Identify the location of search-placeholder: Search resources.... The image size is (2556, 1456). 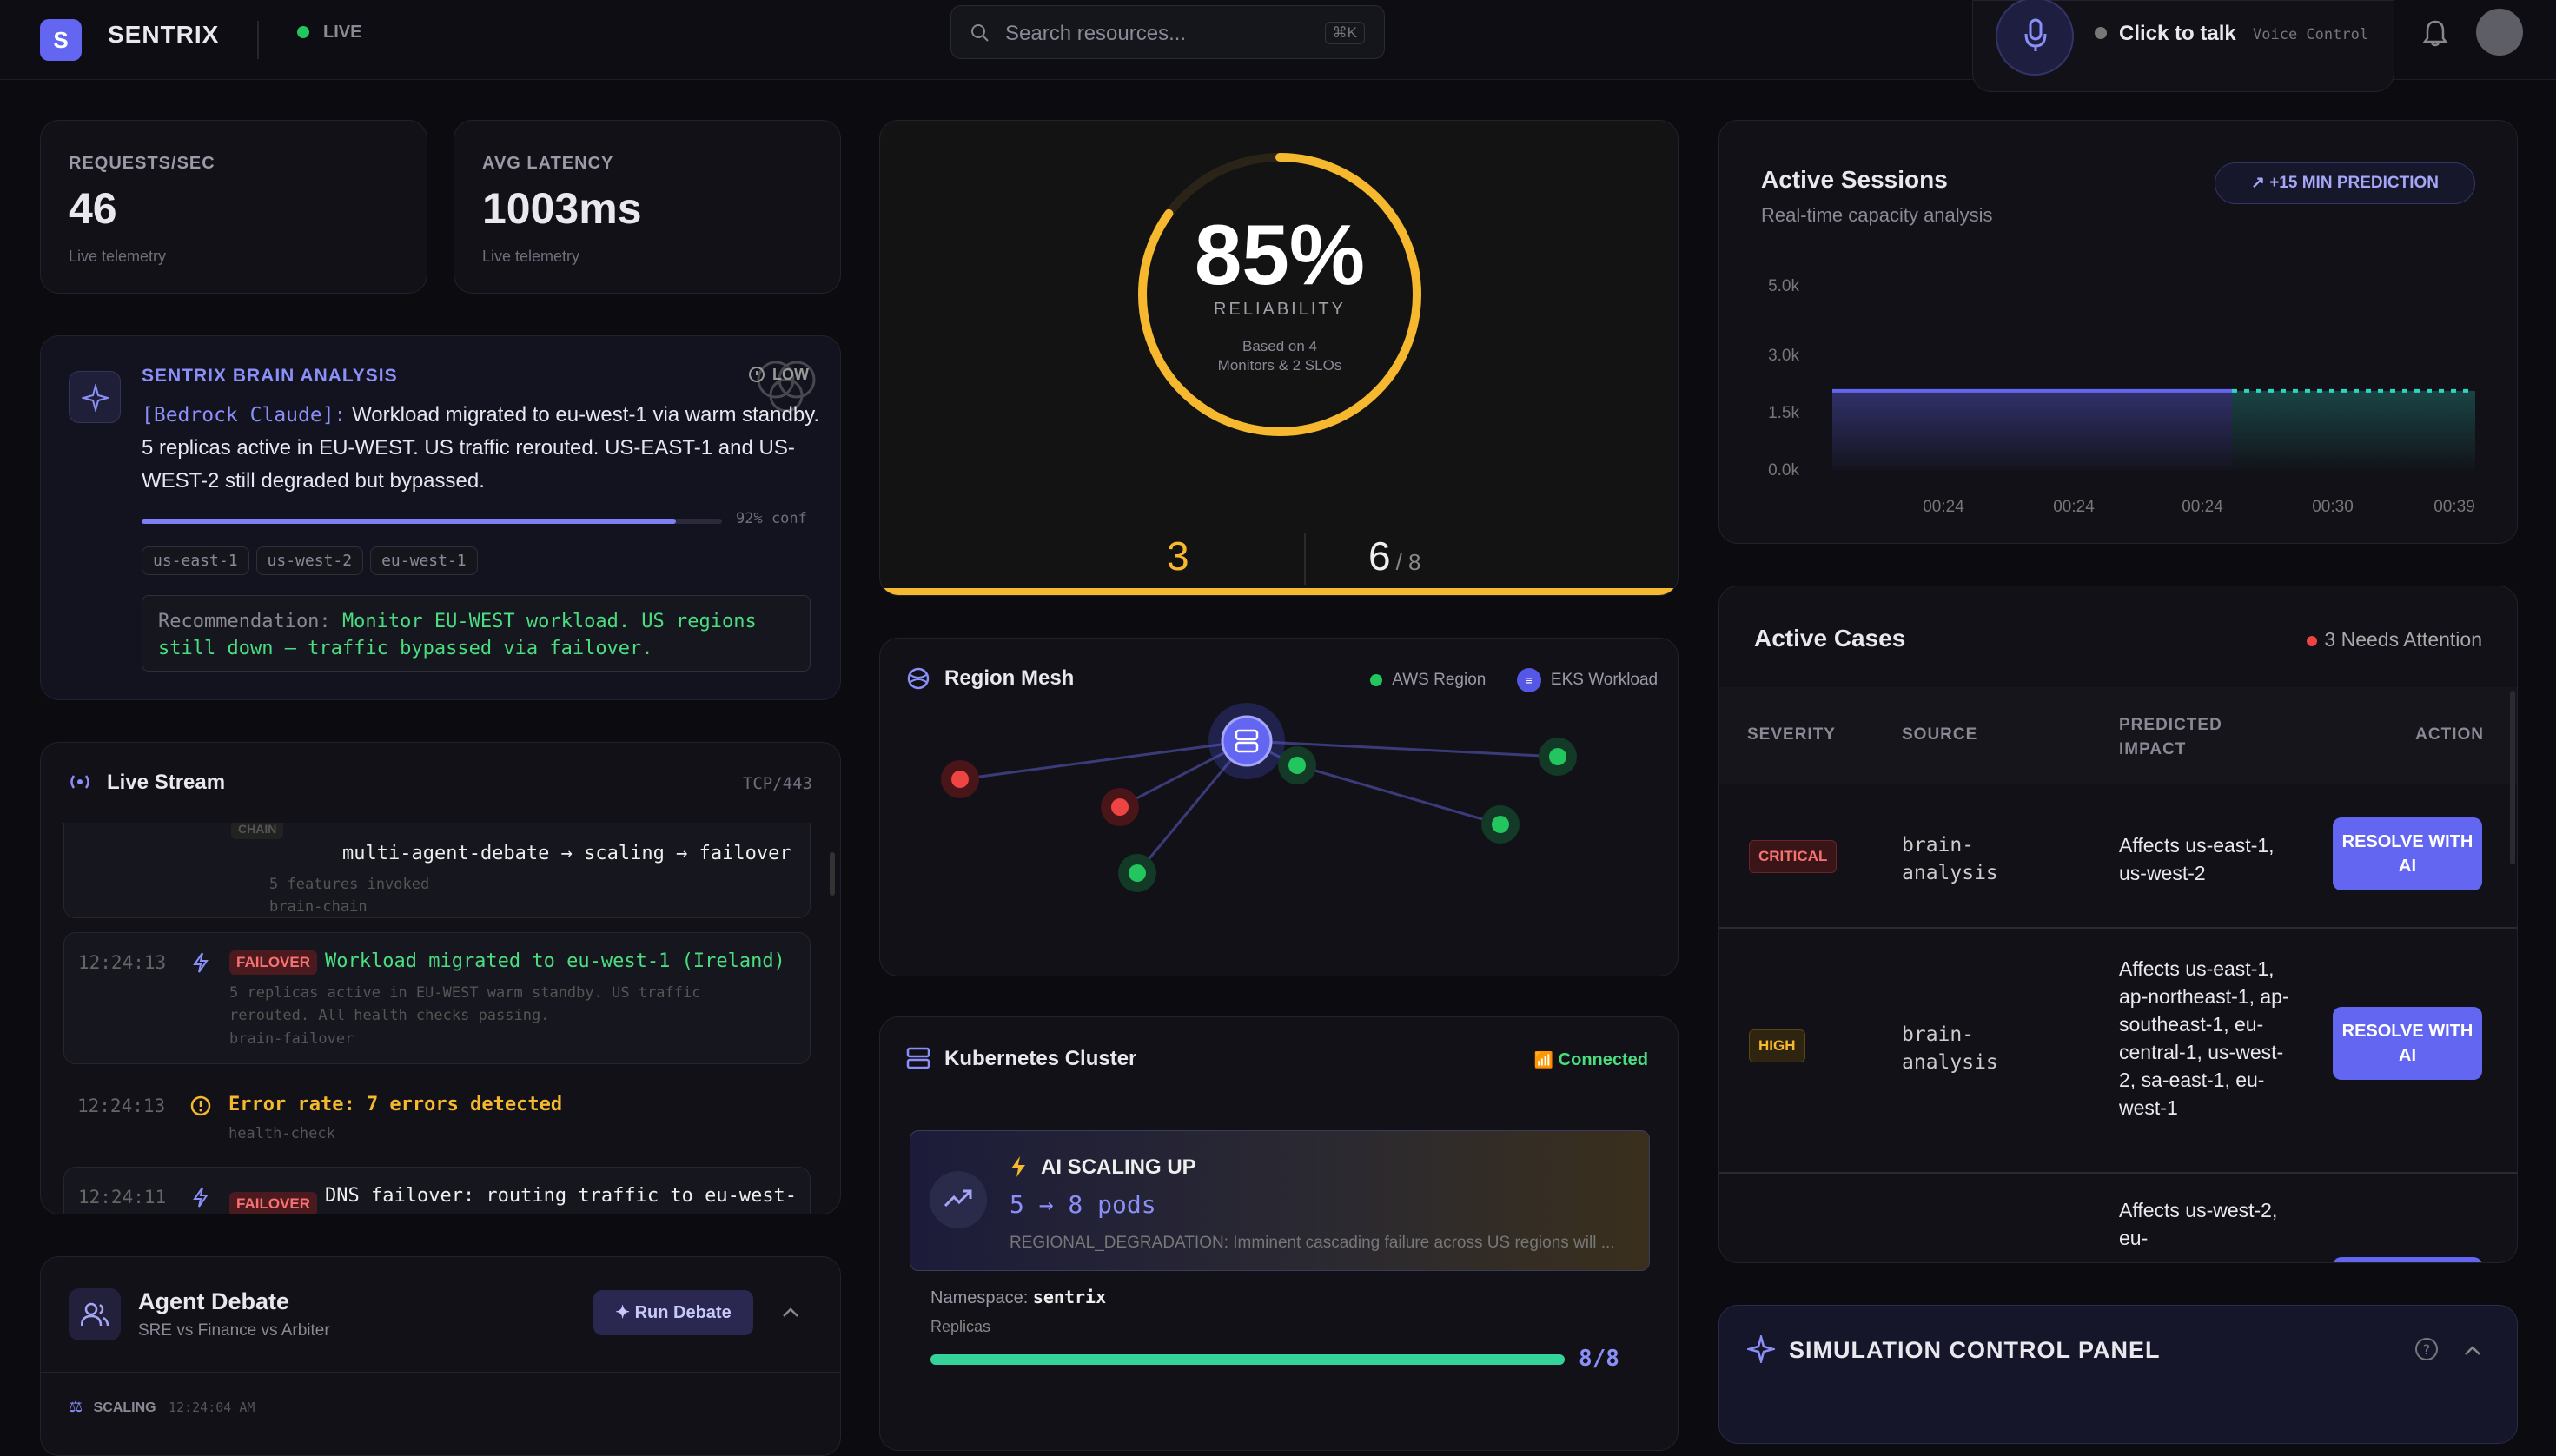
(1096, 33).